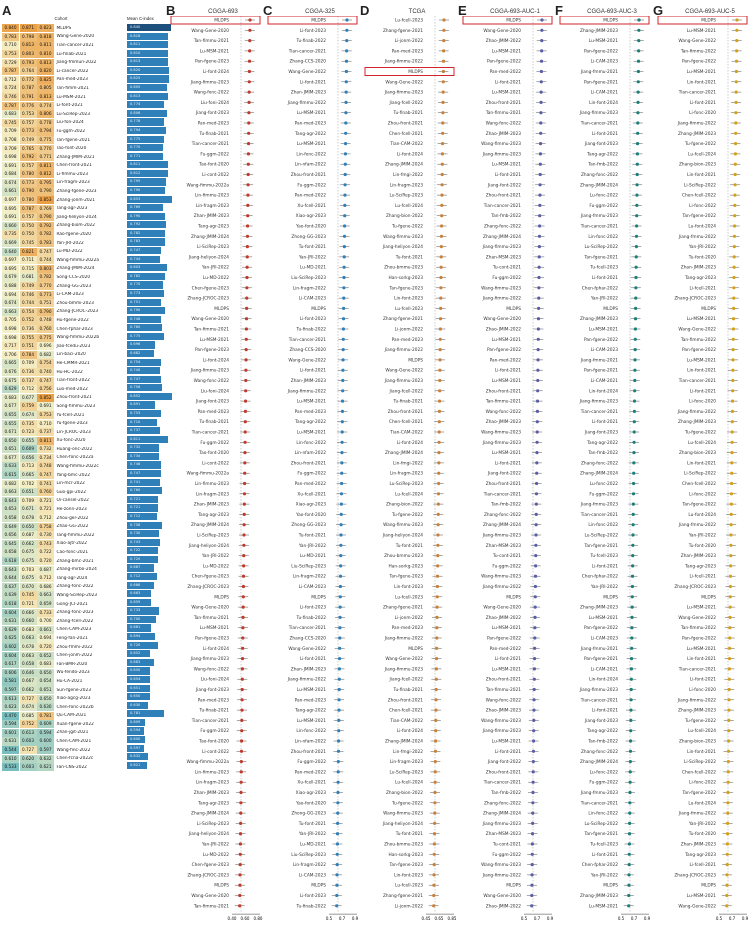  What do you see at coordinates (502, 515) in the screenshot?
I see `forest-row-label: Zhang-fonc-2022` at bounding box center [502, 515].